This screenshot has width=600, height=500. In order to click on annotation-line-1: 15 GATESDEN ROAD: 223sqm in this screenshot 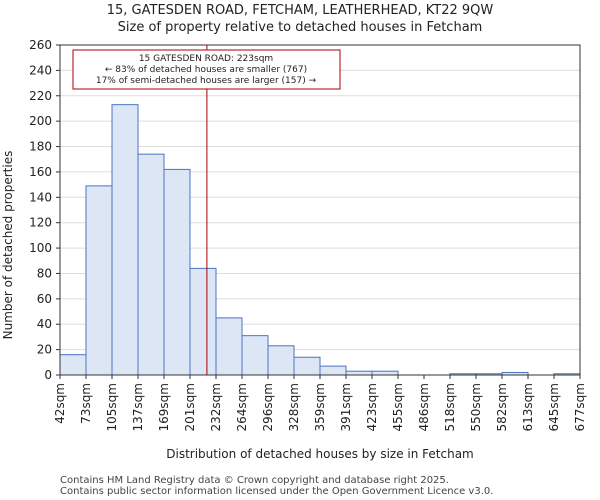, I will do `click(206, 59)`.